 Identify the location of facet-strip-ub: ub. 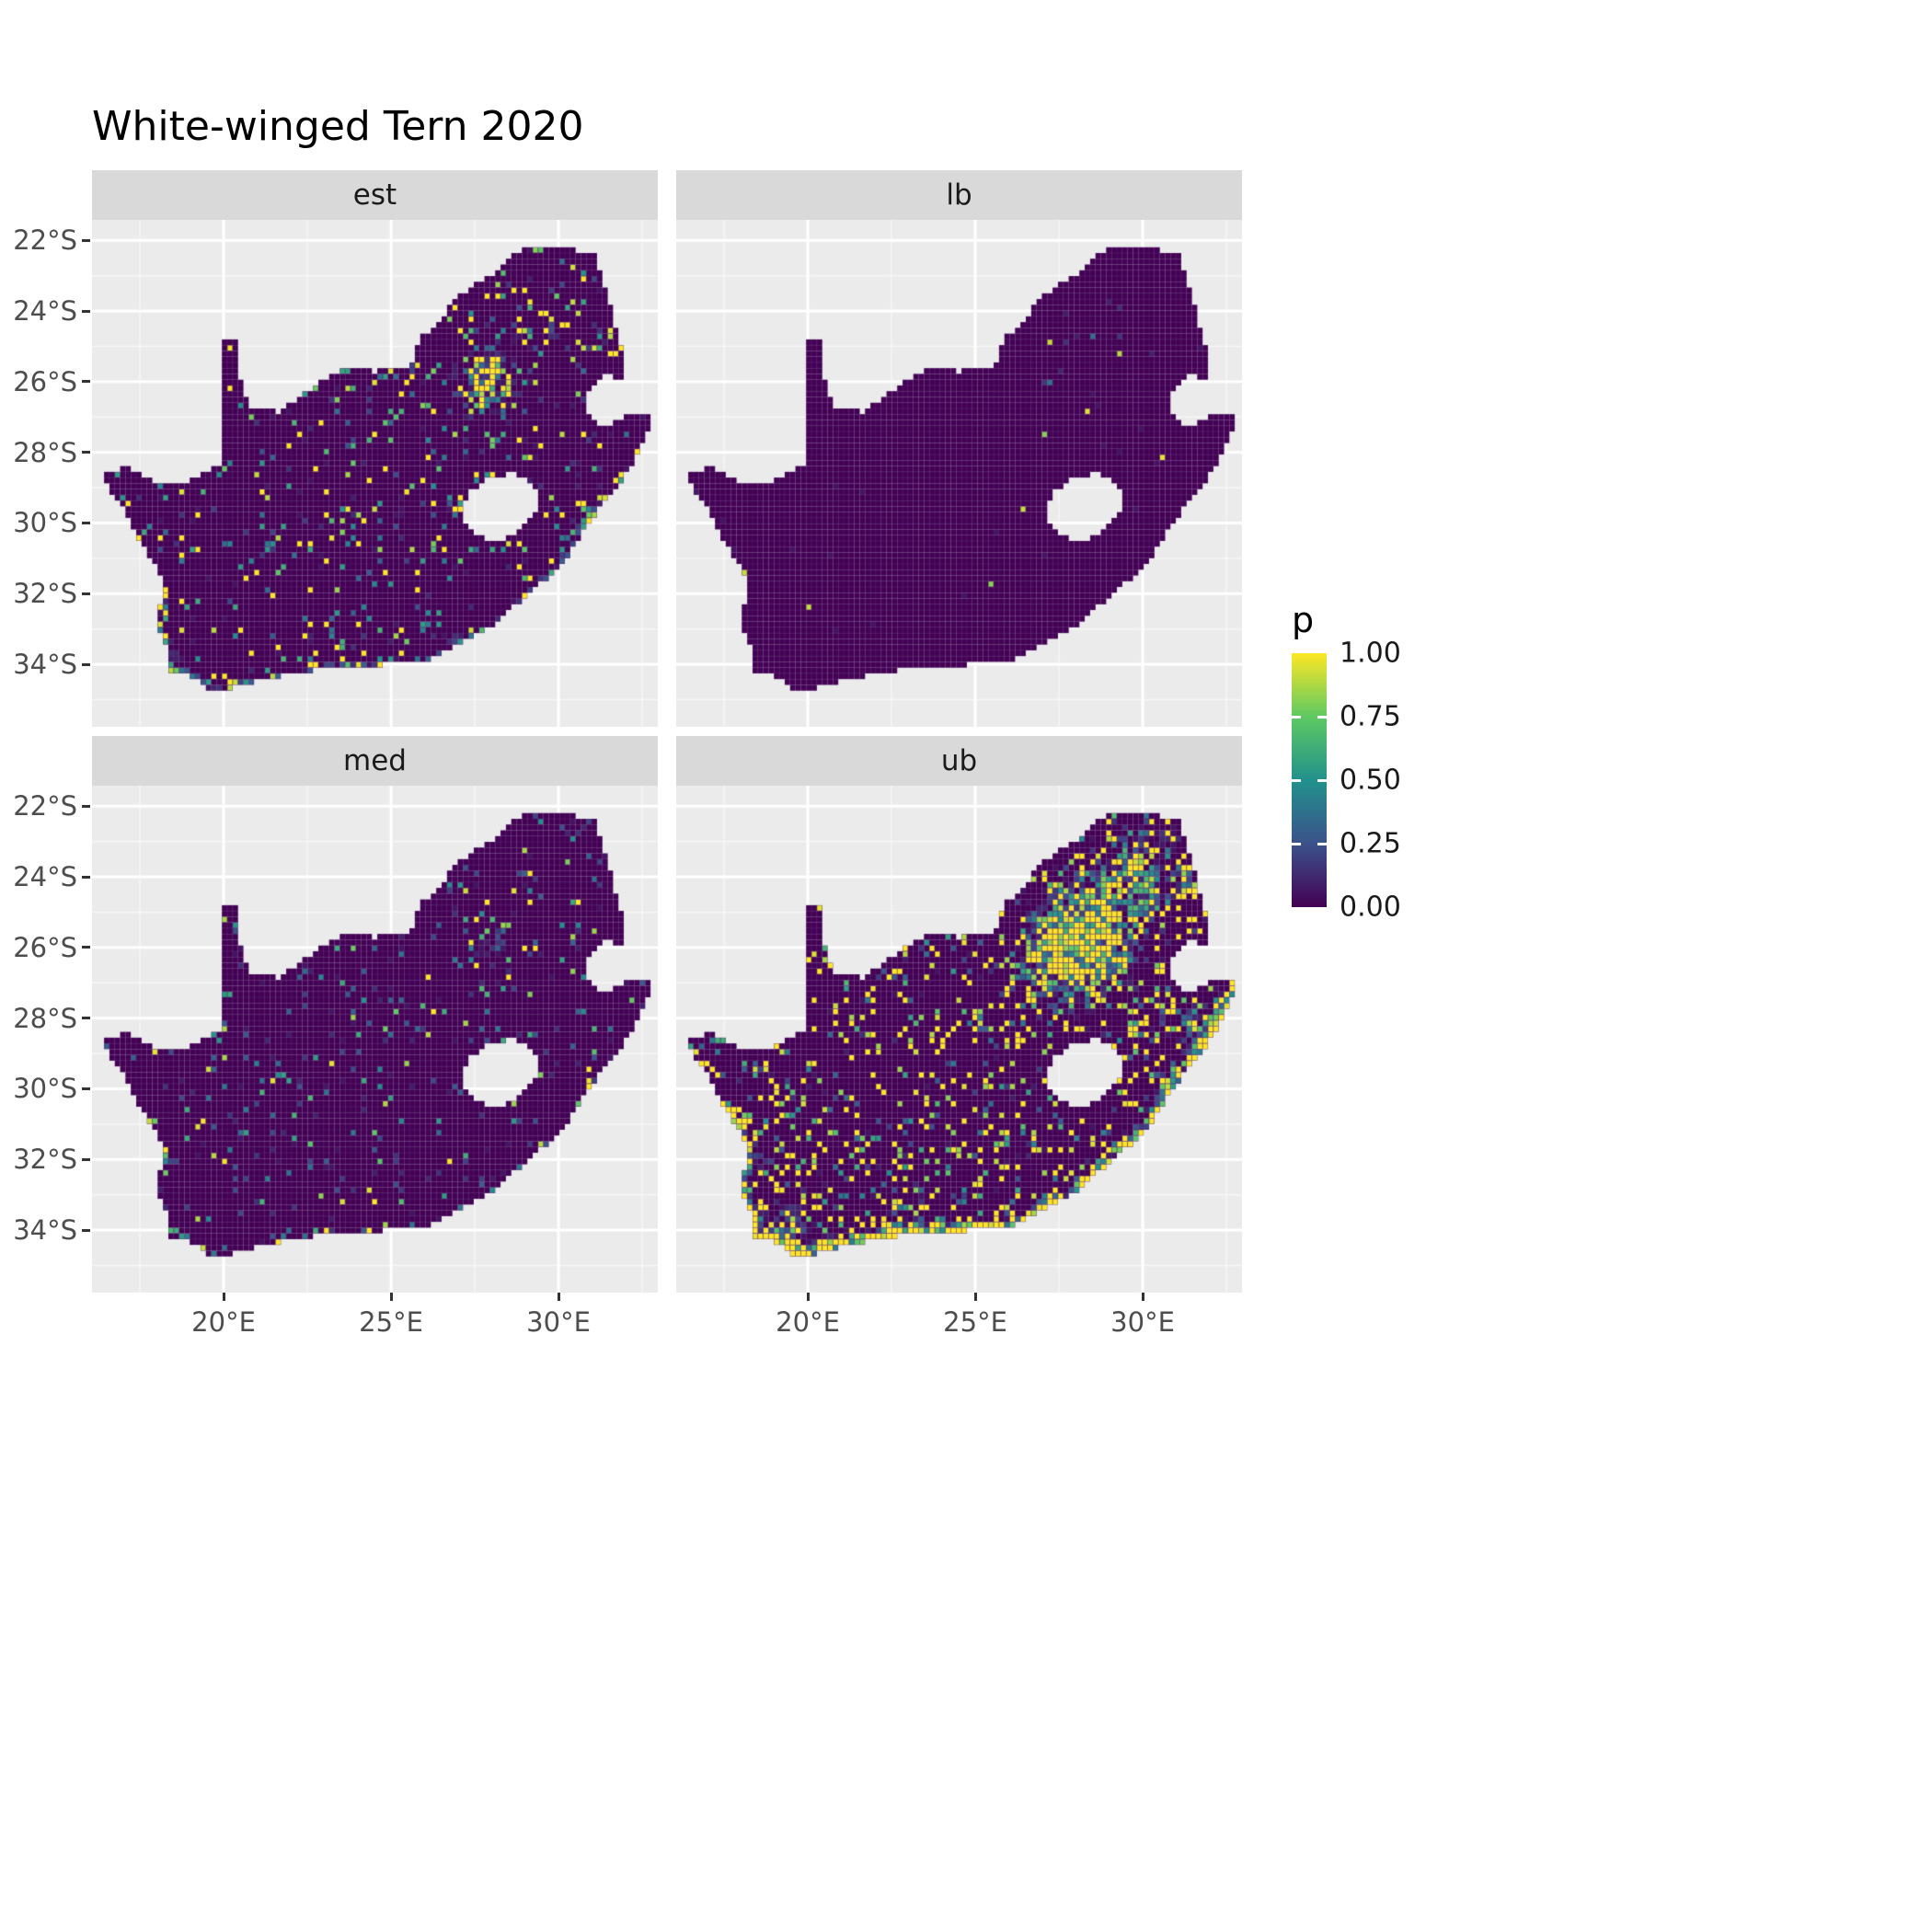
(959, 761).